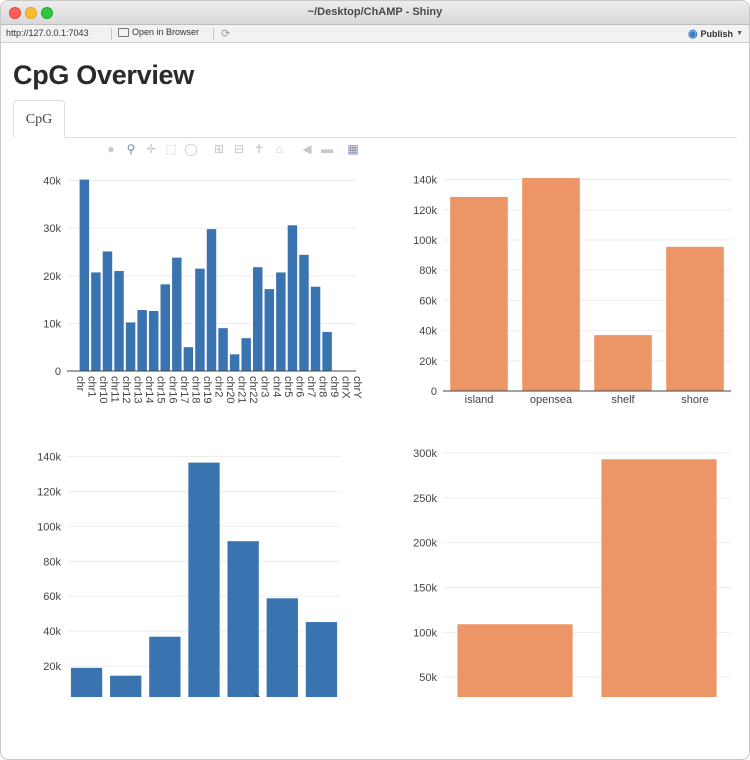  What do you see at coordinates (52, 229) in the screenshot?
I see `y-tick-label: 30k` at bounding box center [52, 229].